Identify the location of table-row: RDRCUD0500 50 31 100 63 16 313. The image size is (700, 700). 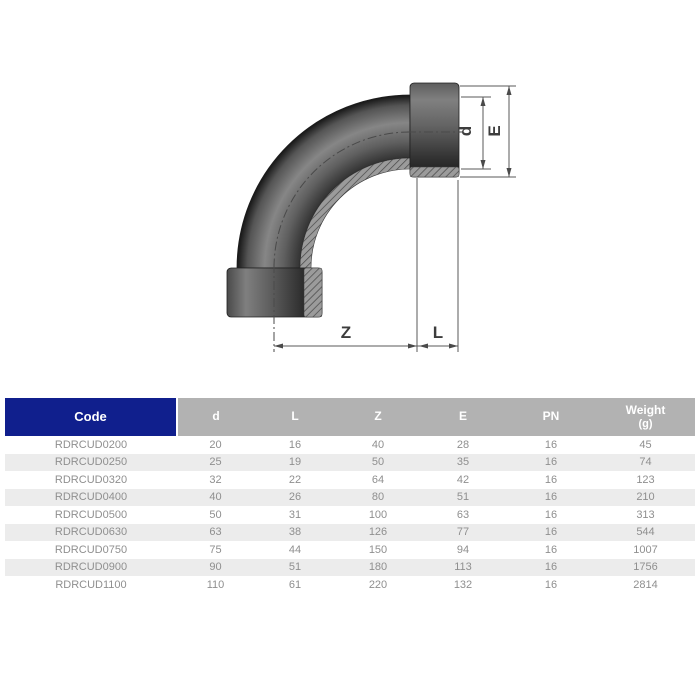
(350, 515).